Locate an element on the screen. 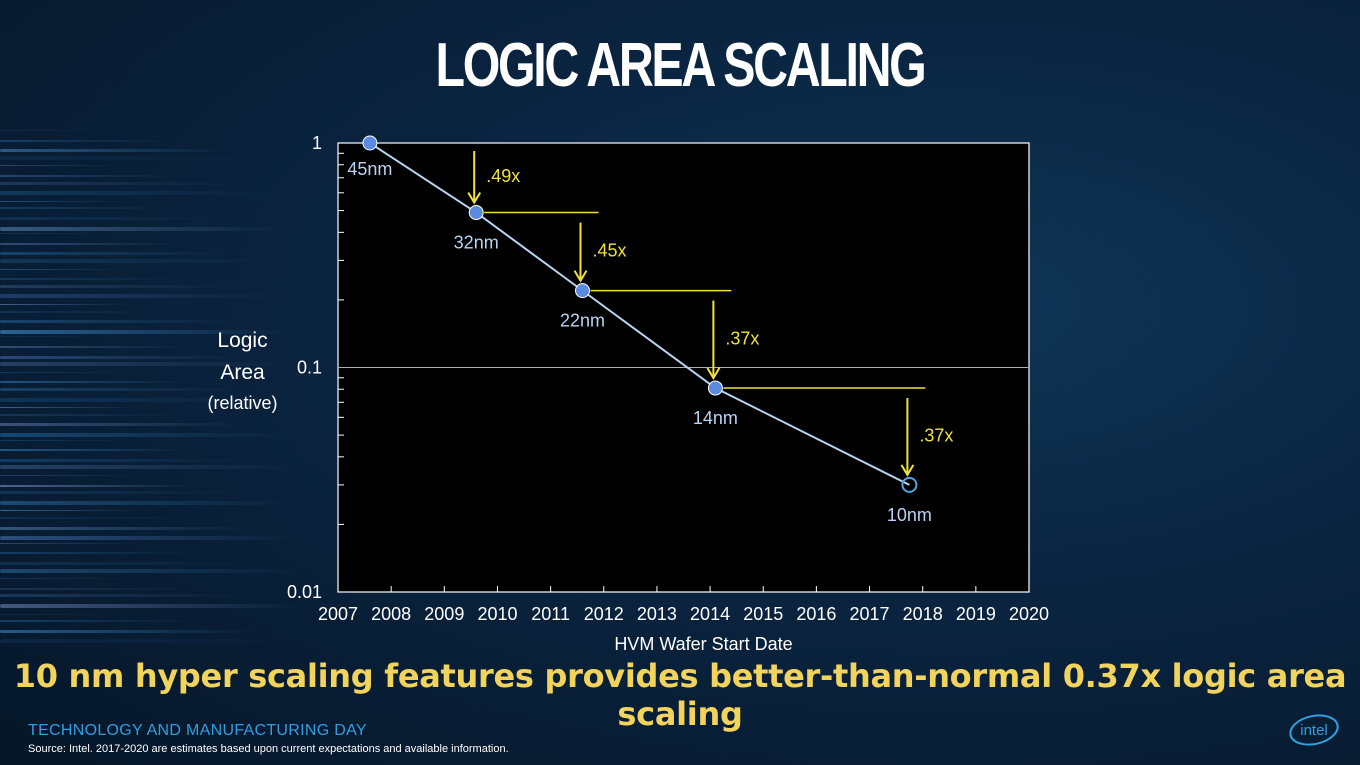 The width and height of the screenshot is (1360, 765). event-name: TECHNOLOGY AND MANUFACTURING DAY is located at coordinates (197, 730).